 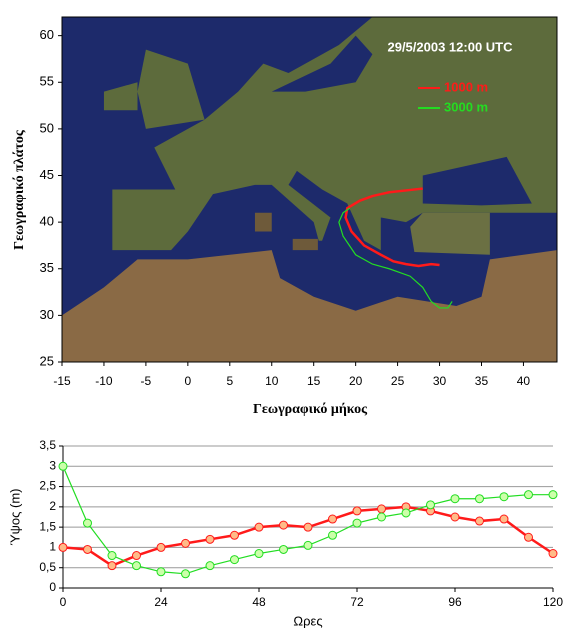 I want to click on annotation: 29/5/2003 12:00 UTC, so click(x=450, y=46).